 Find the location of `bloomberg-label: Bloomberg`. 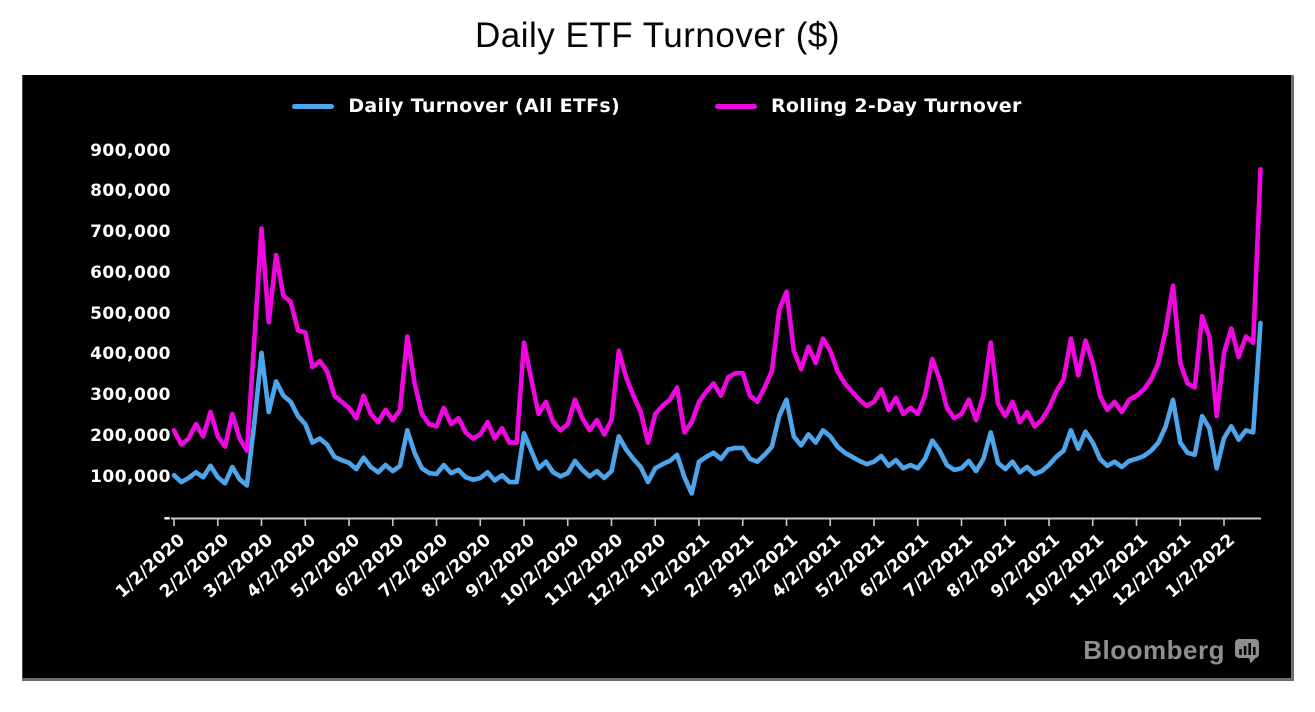

bloomberg-label: Bloomberg is located at coordinates (1154, 650).